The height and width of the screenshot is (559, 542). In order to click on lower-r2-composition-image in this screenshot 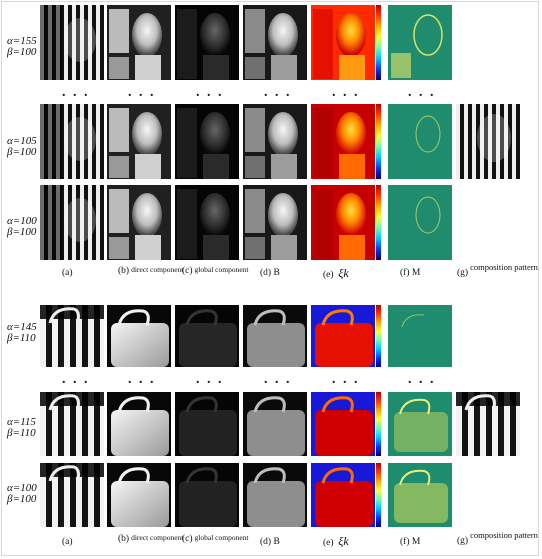, I will do `click(488, 424)`.